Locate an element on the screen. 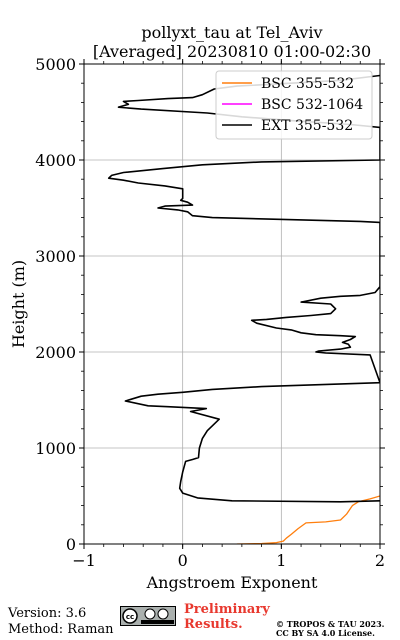 Image resolution: width=400 pixels, height=640 pixels. footer-info: Version: 3.6 Method: Raman is located at coordinates (61, 622).